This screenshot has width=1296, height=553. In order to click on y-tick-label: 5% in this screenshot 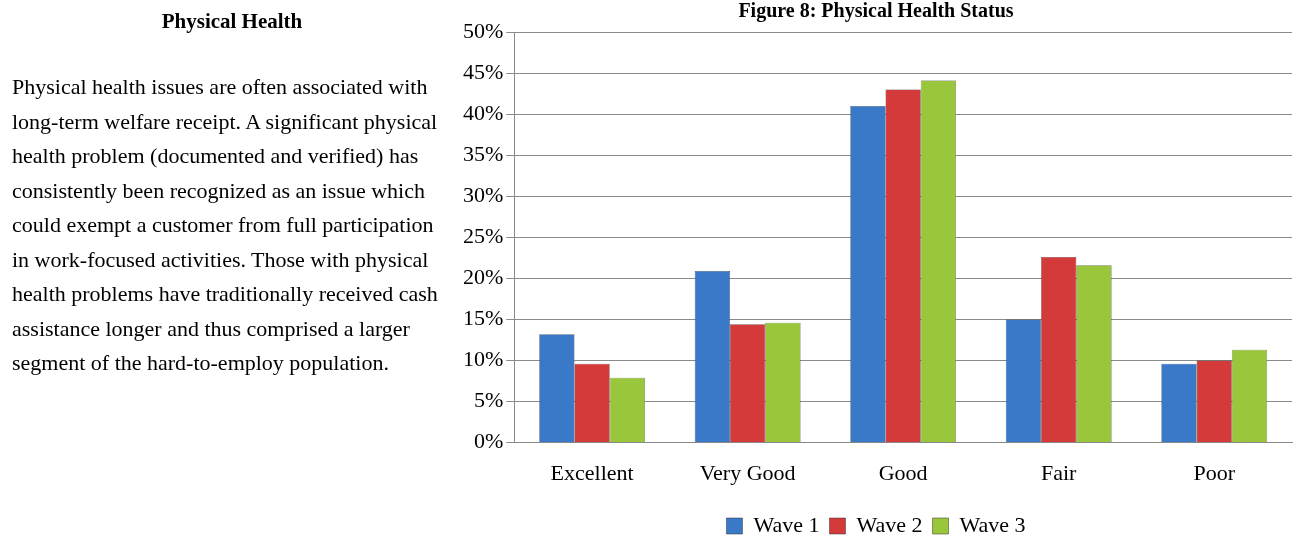, I will do `click(489, 400)`.